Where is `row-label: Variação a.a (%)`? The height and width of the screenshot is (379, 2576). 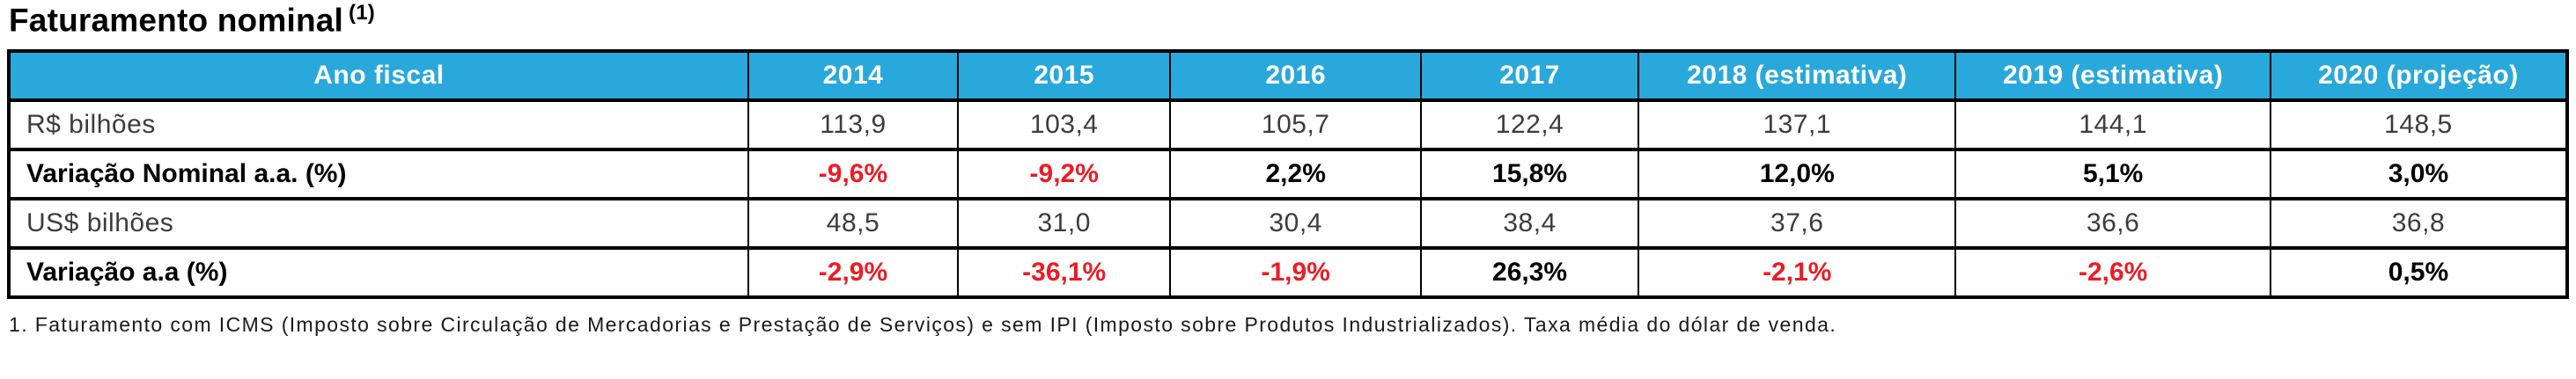 row-label: Variação a.a (%) is located at coordinates (379, 273).